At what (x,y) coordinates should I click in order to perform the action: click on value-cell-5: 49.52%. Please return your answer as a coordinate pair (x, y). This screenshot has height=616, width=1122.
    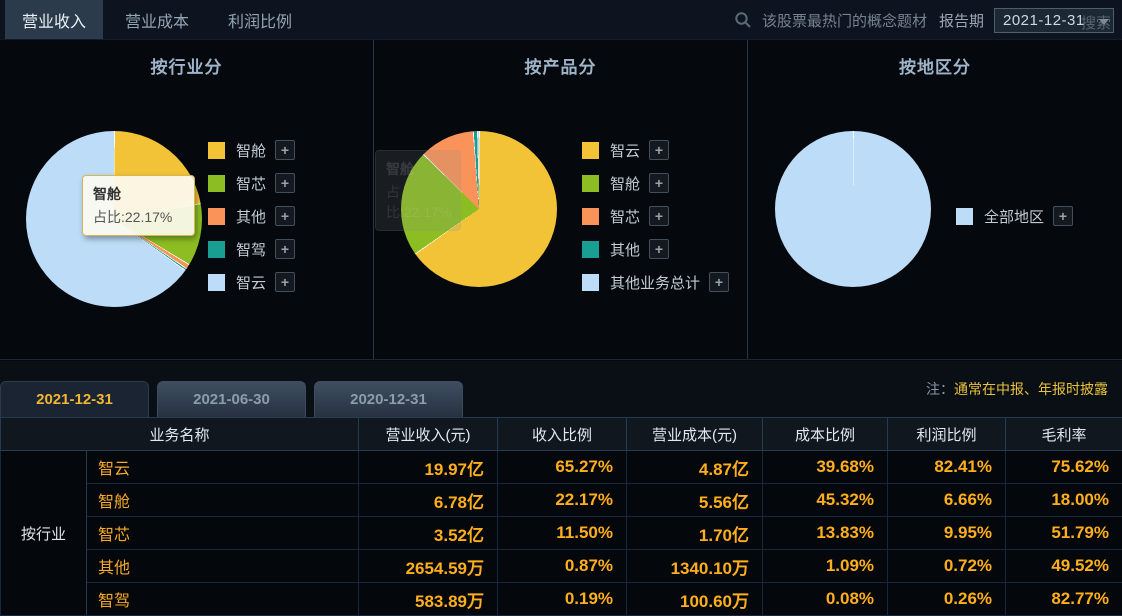
    Looking at the image, I should click on (1064, 566).